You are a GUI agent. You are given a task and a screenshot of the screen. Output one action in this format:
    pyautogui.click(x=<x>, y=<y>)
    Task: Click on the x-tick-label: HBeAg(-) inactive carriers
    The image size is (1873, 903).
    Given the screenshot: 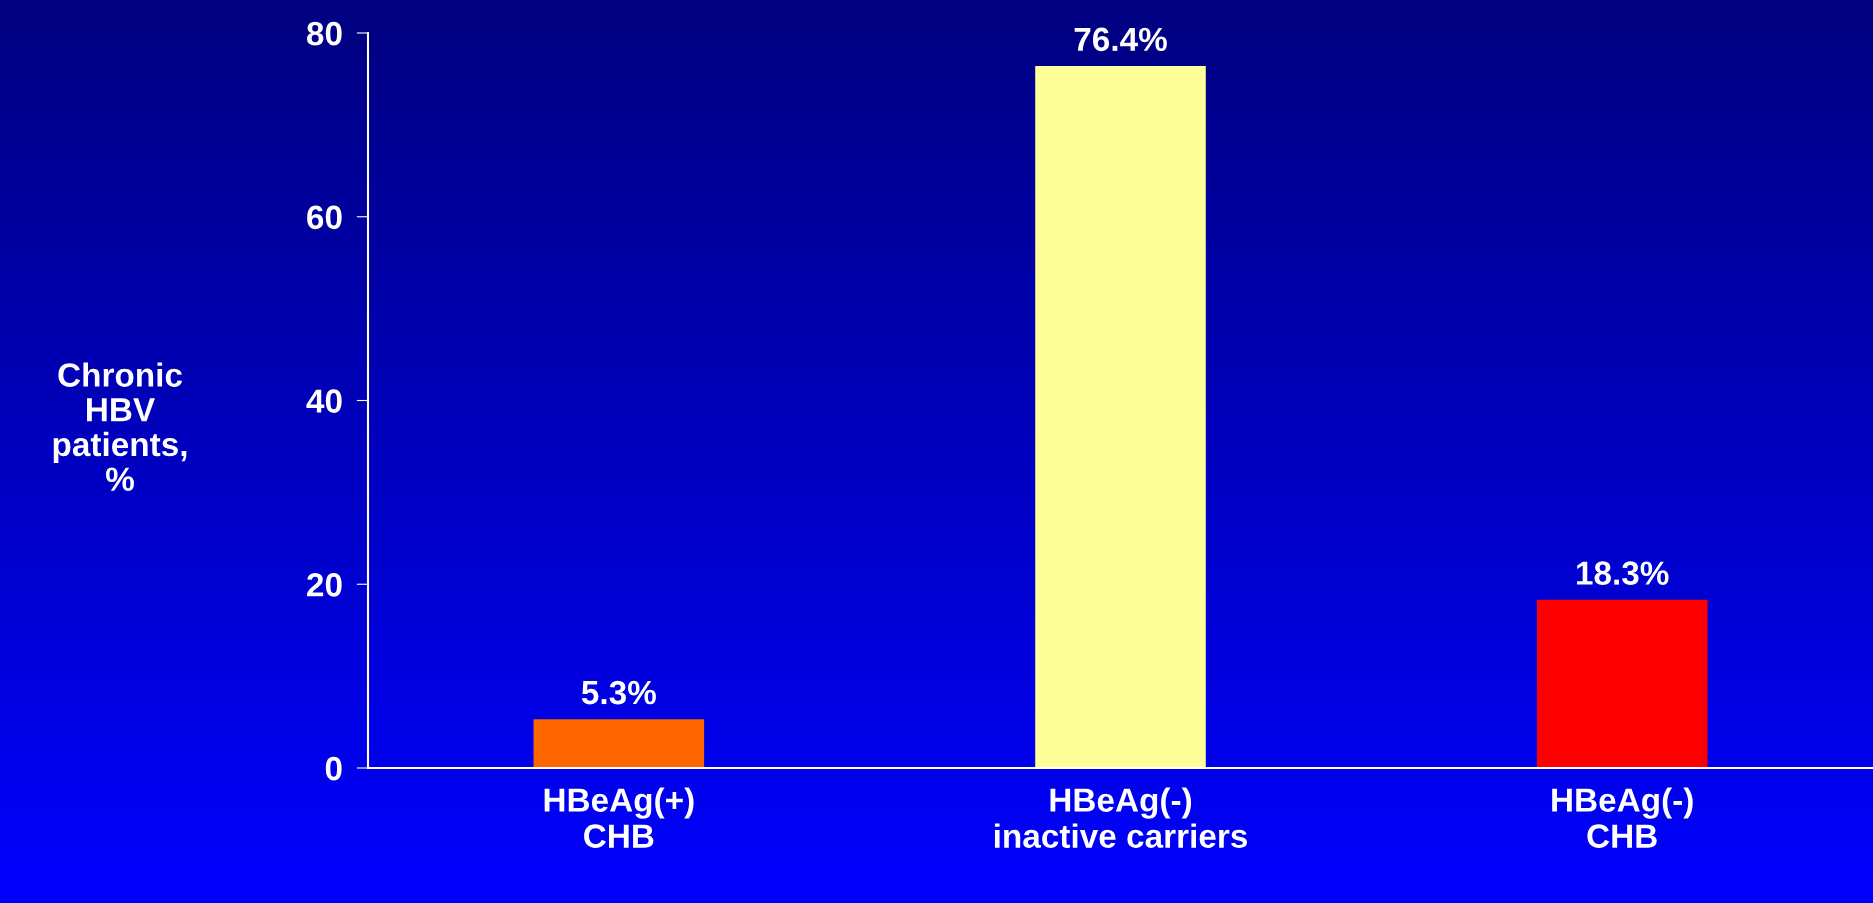 What is the action you would take?
    pyautogui.click(x=1121, y=817)
    